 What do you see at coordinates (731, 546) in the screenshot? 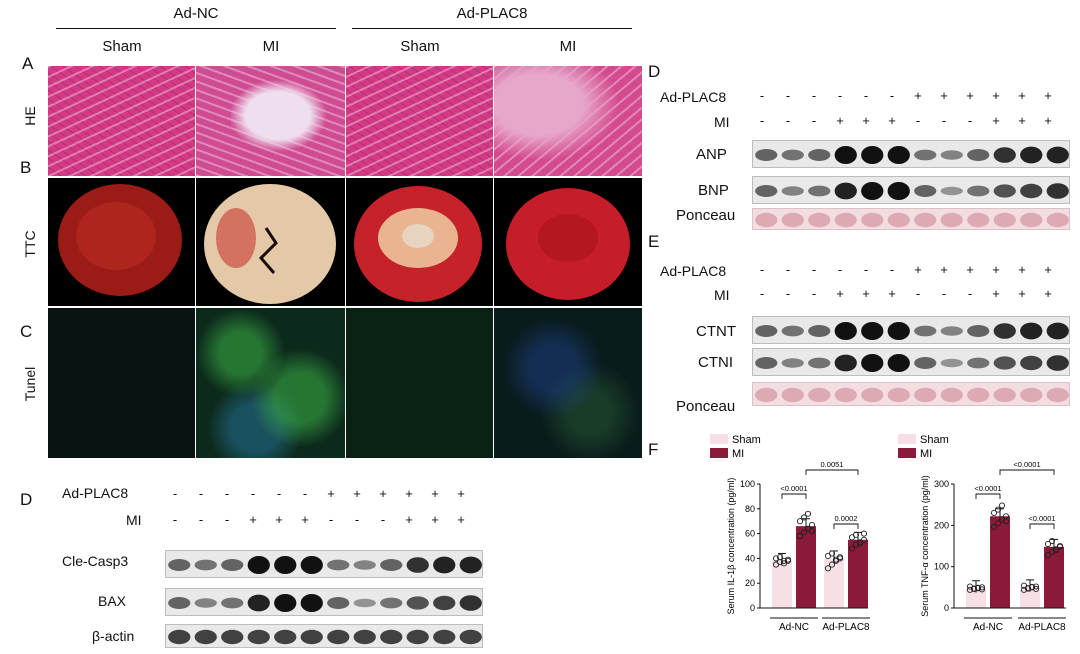
I see `y-axis-label: Serum IL-1β concentration (pg/ml)` at bounding box center [731, 546].